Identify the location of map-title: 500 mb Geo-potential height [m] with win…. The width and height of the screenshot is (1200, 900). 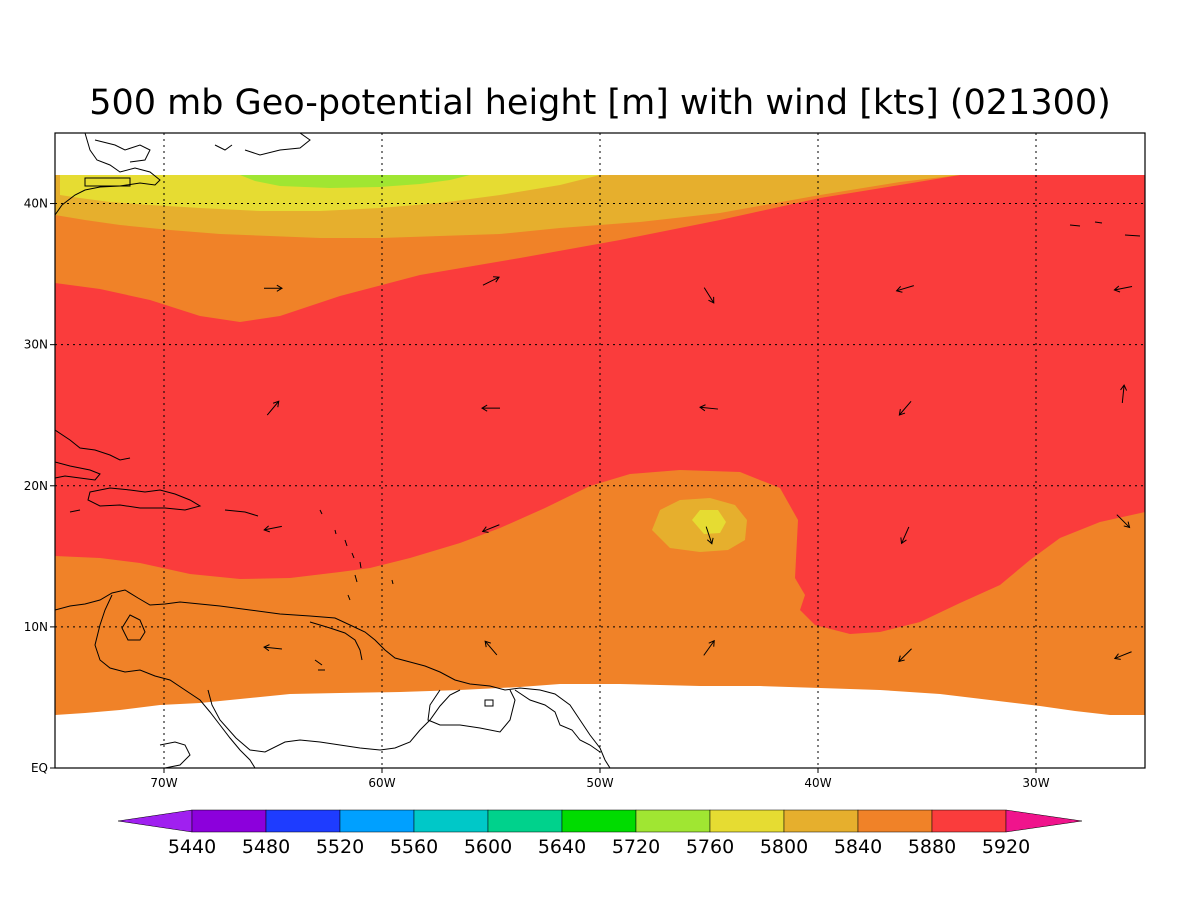
(600, 103).